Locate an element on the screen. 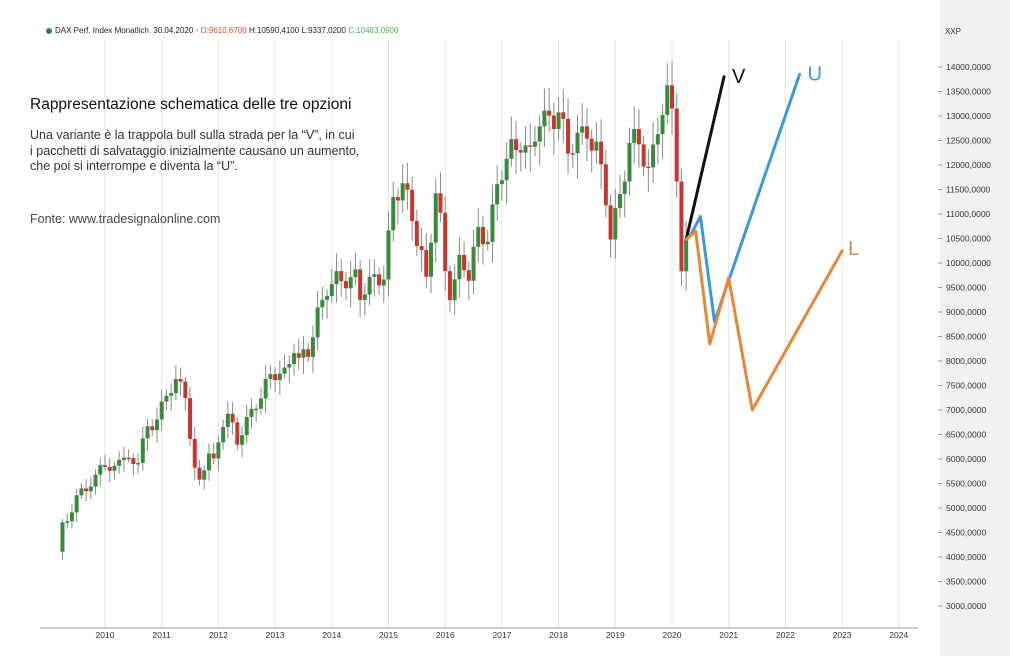 The width and height of the screenshot is (1010, 656). scenario-label-l: L is located at coordinates (853, 249).